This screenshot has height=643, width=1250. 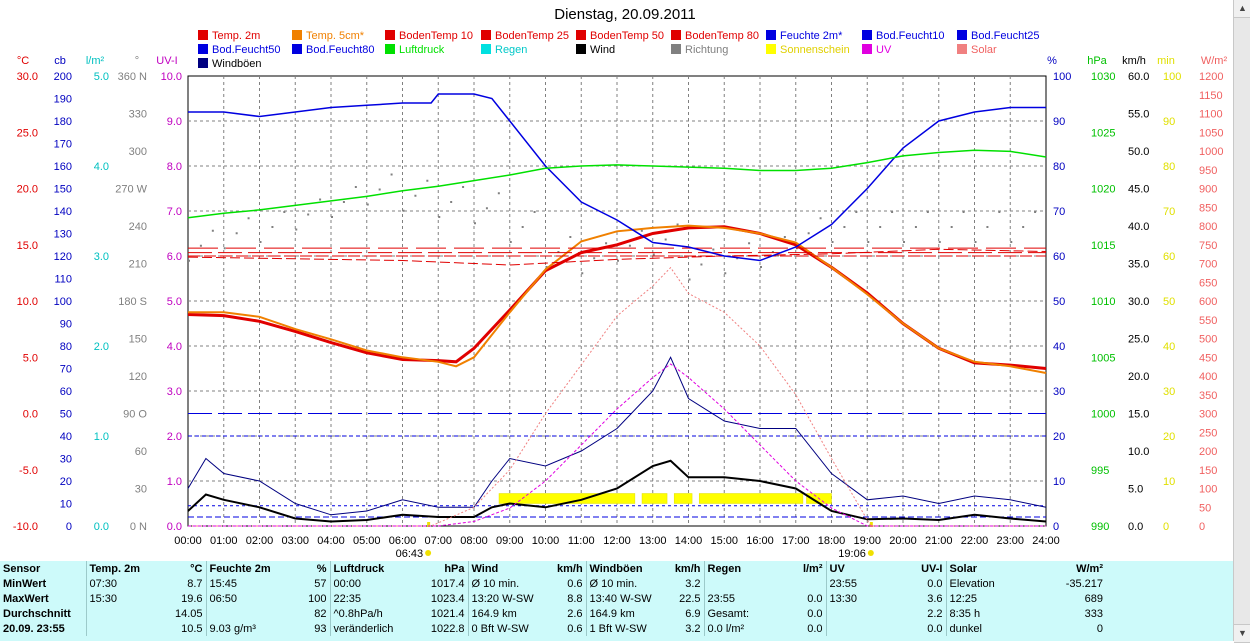 I want to click on legend-item: Temp. 5cm*, so click(x=328, y=37).